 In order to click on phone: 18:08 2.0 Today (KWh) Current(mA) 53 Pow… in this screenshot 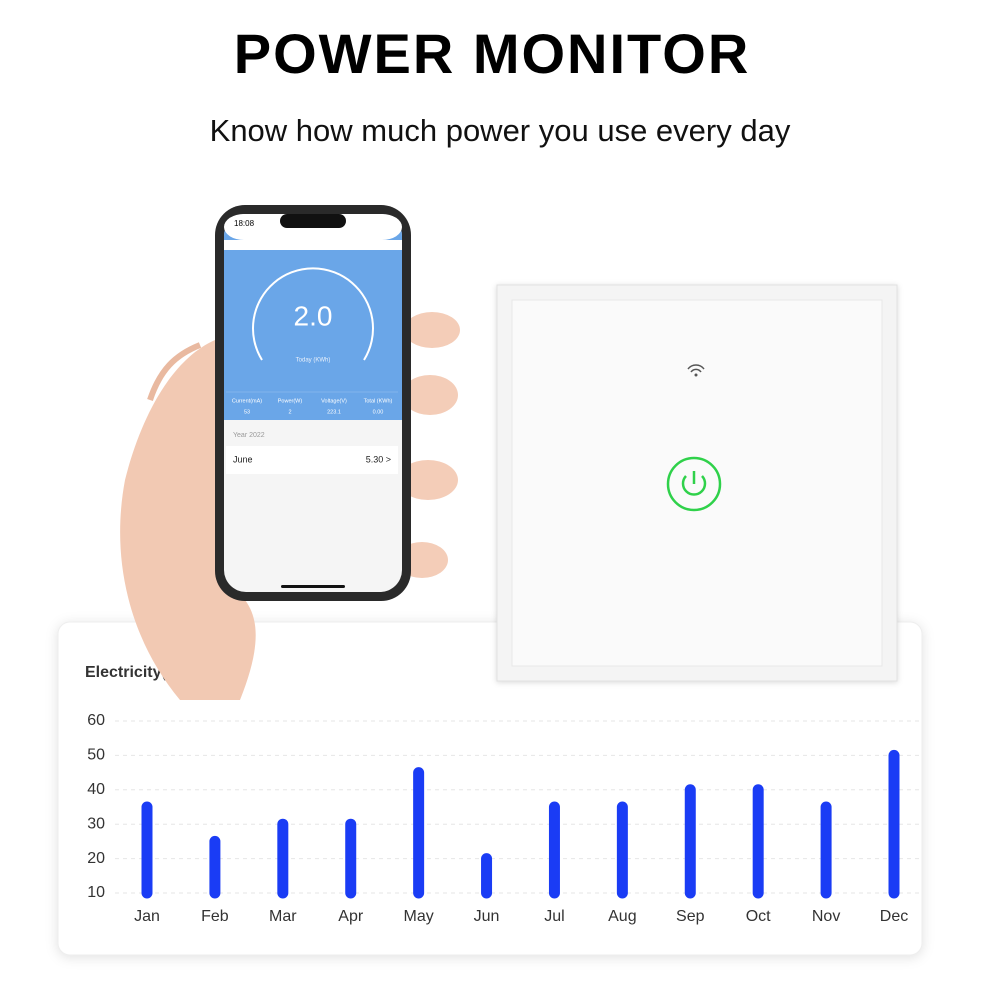, I will do `click(313, 403)`.